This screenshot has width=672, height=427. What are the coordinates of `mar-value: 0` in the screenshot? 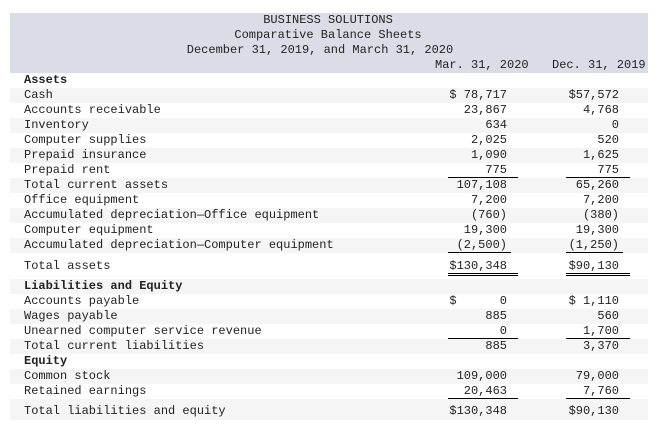 It's located at (483, 331).